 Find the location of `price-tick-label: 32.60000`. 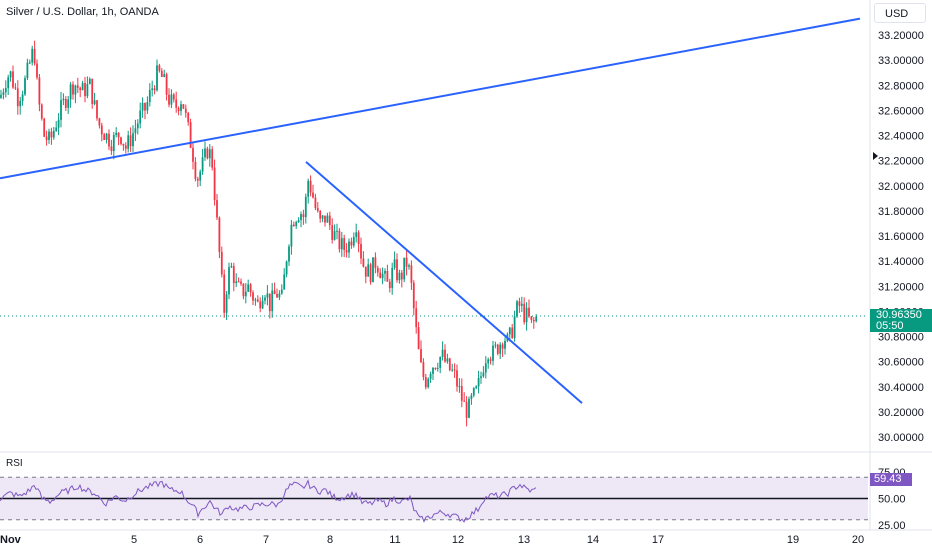

price-tick-label: 32.60000 is located at coordinates (901, 111).